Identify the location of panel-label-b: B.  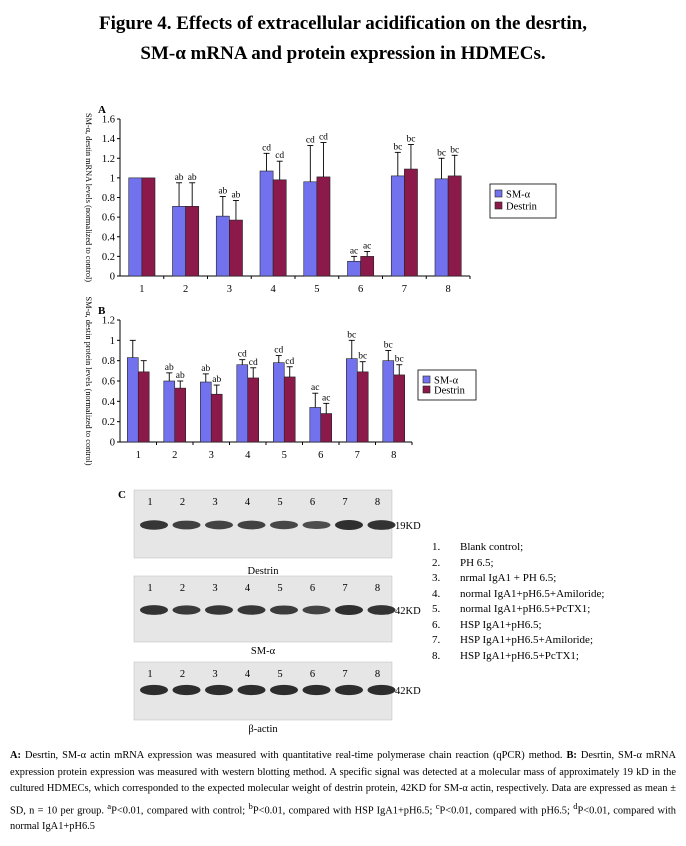
(102, 311).